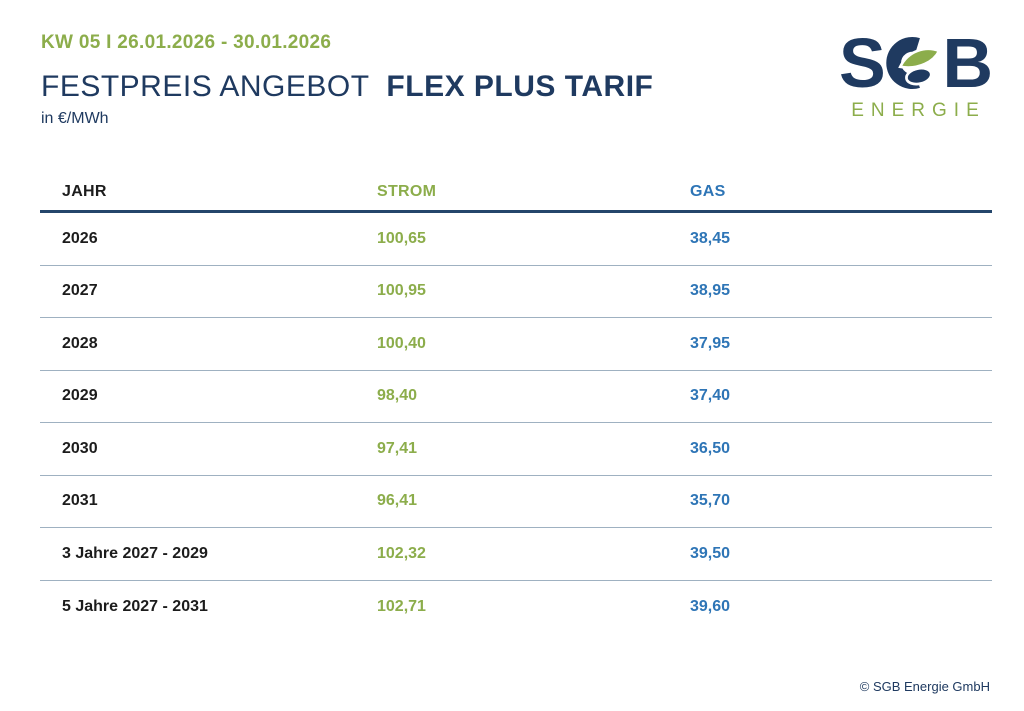  I want to click on sgb-logo: S B ENERGIE, so click(916, 73).